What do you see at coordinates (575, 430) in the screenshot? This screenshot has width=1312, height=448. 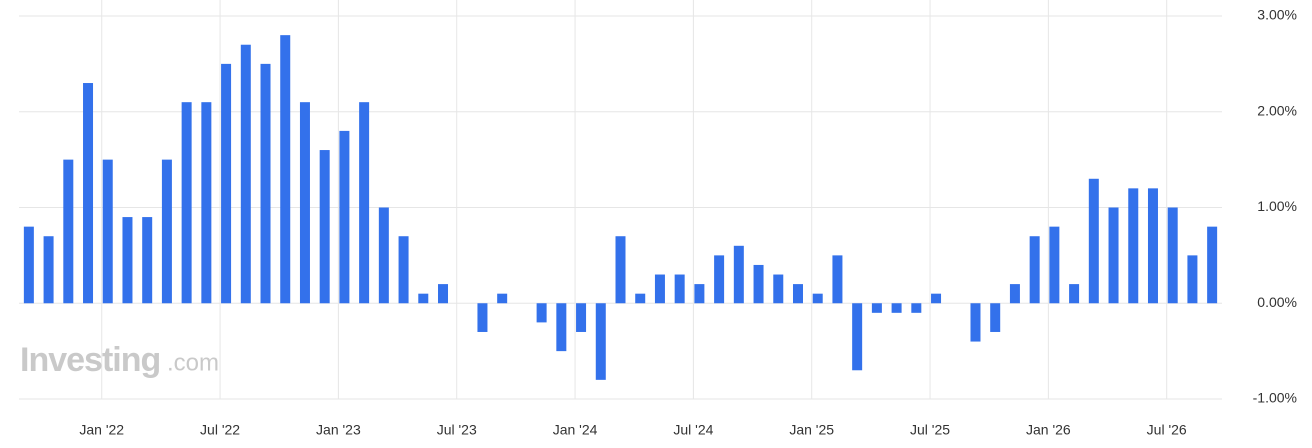 I see `x-tick-label: Jan '24` at bounding box center [575, 430].